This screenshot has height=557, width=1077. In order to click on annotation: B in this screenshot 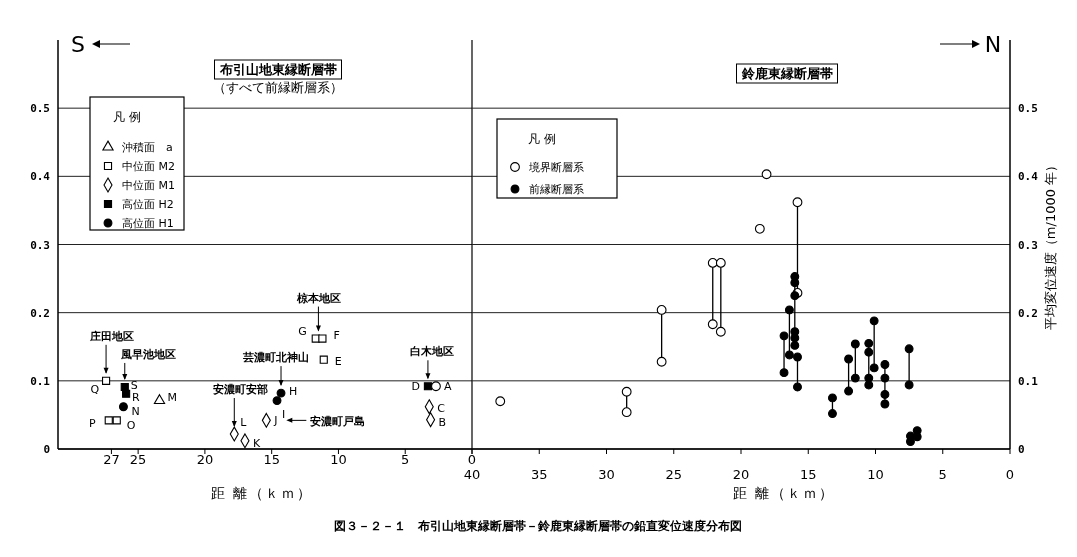, I will do `click(442, 422)`.